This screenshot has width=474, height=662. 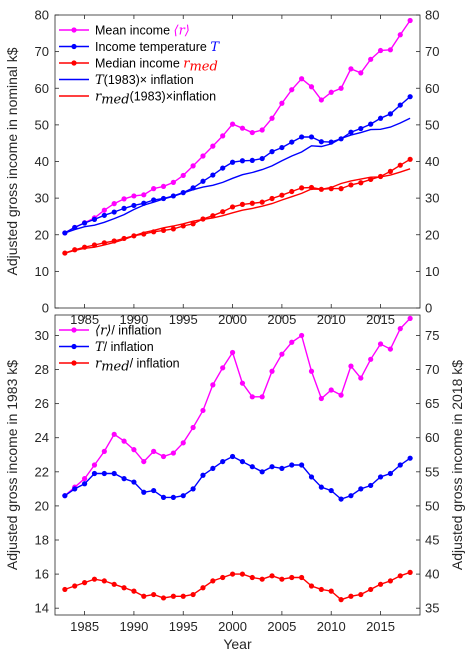 What do you see at coordinates (432, 574) in the screenshot?
I see `right-y-tick-label: 40` at bounding box center [432, 574].